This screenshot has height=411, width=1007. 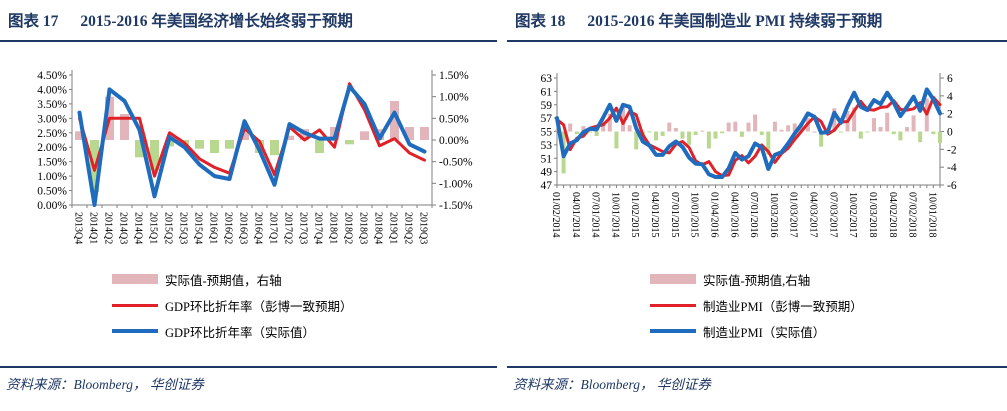 What do you see at coordinates (813, 215) in the screenshot?
I see `svg-text: 04/03/2017` at bounding box center [813, 215].